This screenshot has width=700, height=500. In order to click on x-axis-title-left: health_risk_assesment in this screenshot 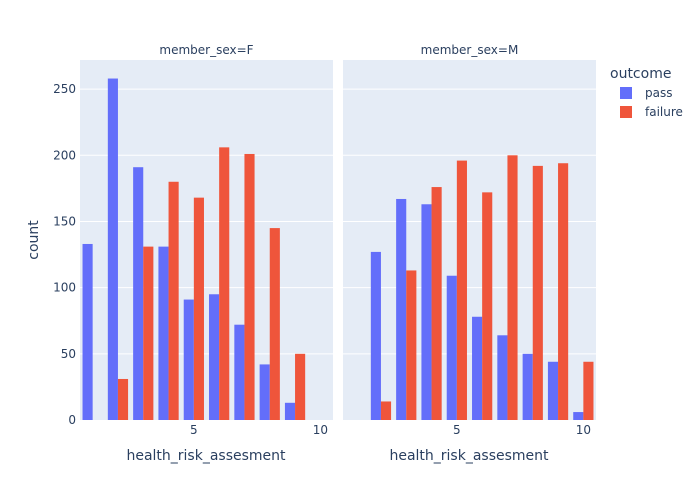, I will do `click(206, 456)`.